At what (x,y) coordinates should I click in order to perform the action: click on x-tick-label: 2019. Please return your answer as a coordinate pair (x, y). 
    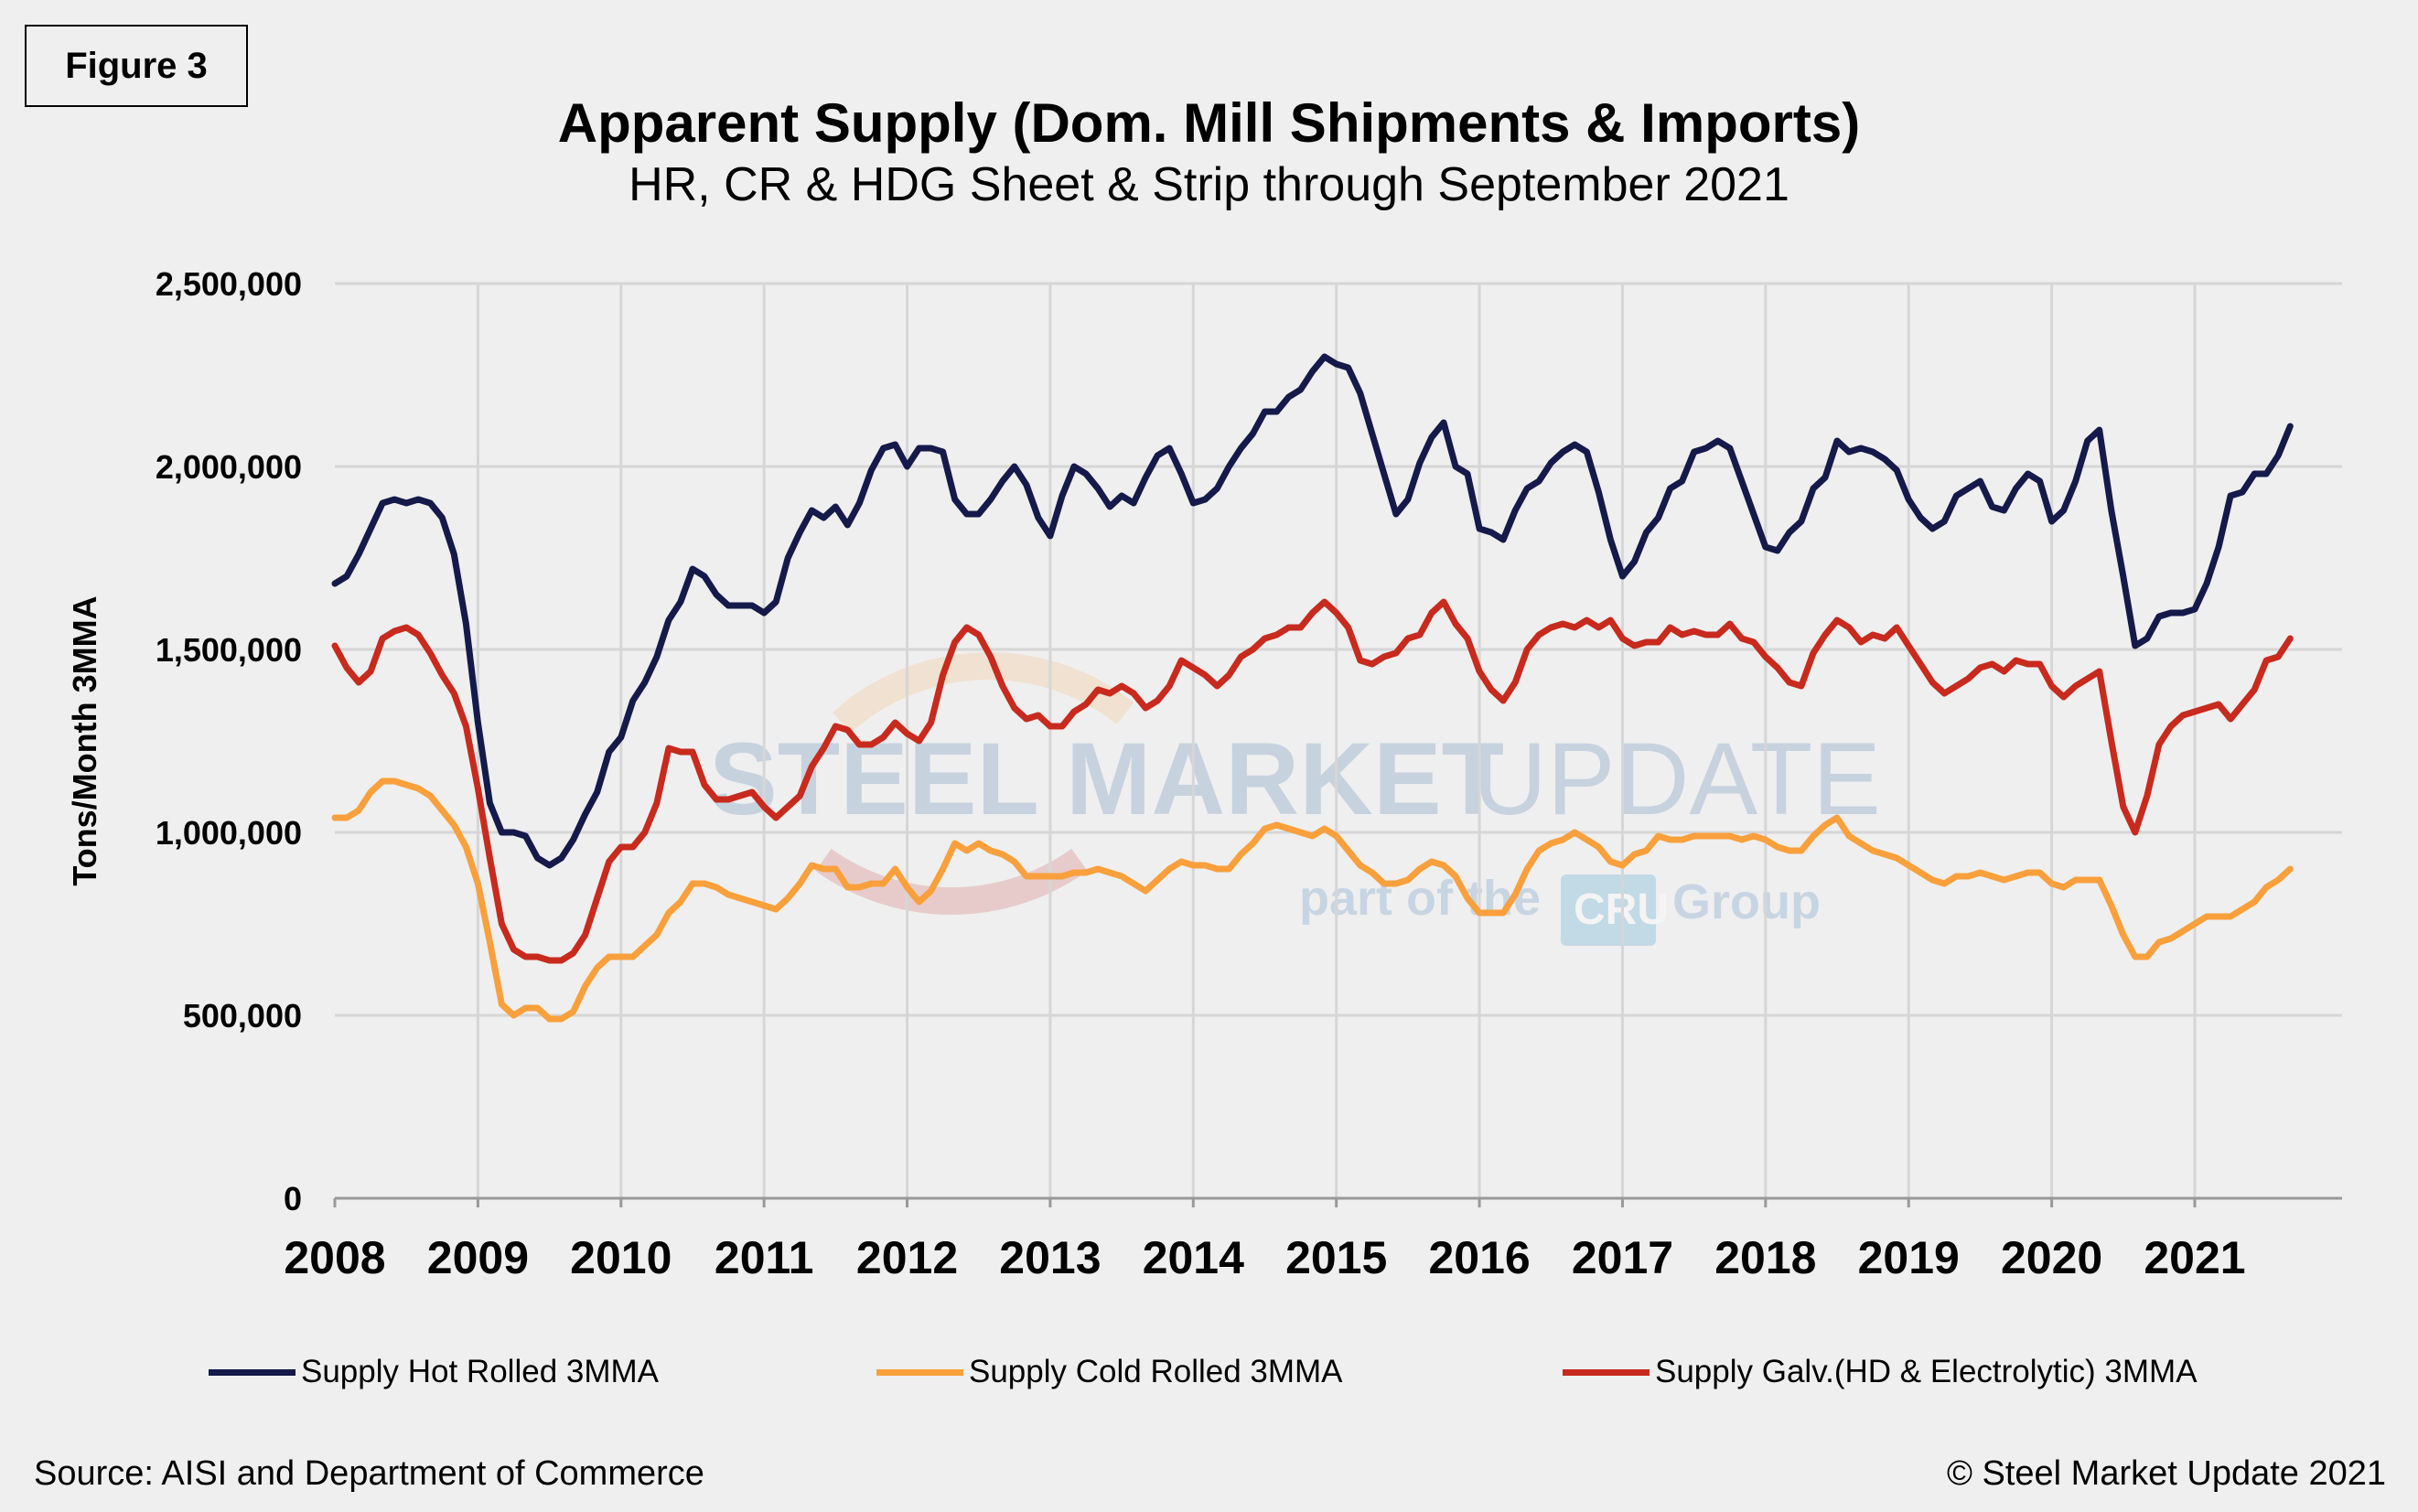
    Looking at the image, I should click on (1909, 1257).